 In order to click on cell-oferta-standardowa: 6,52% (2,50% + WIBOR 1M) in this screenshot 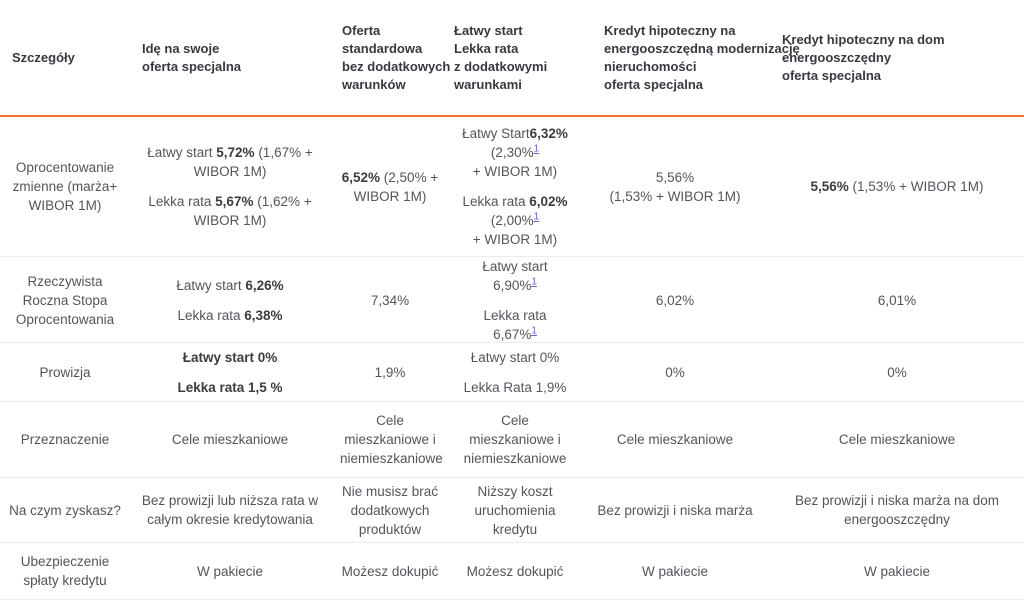, I will do `click(390, 187)`.